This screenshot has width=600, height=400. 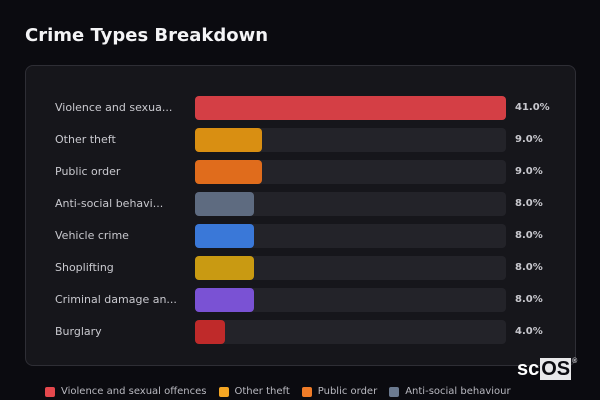 What do you see at coordinates (458, 391) in the screenshot?
I see `legend-label: Anti-social behaviour` at bounding box center [458, 391].